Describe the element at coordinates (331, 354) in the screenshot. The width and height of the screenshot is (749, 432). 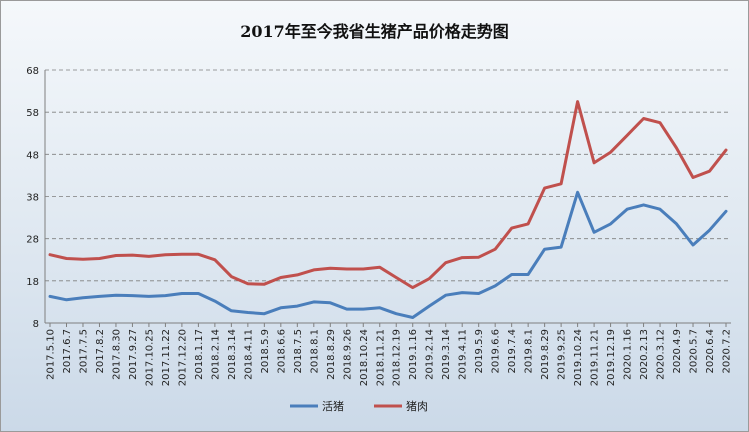
I see `x-tick-label: 2018.8.29` at that location.